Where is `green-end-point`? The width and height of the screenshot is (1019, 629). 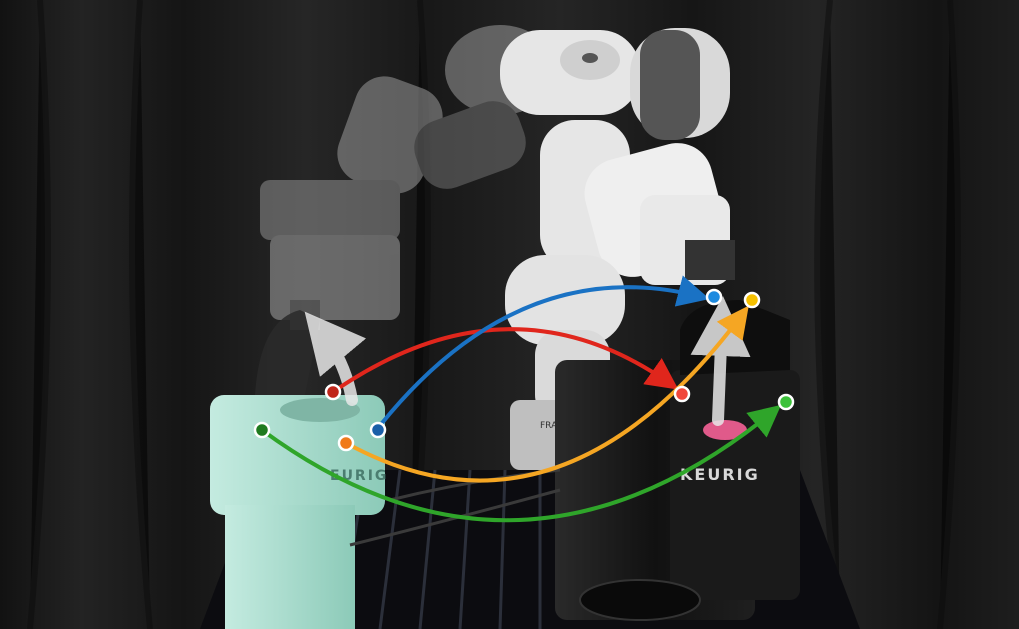 green-end-point is located at coordinates (786, 402).